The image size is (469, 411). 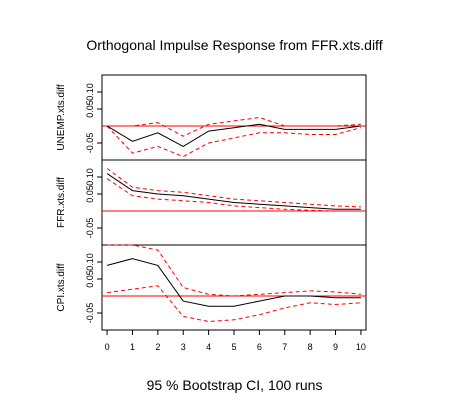 I want to click on x-tick-label: 8, so click(x=310, y=347).